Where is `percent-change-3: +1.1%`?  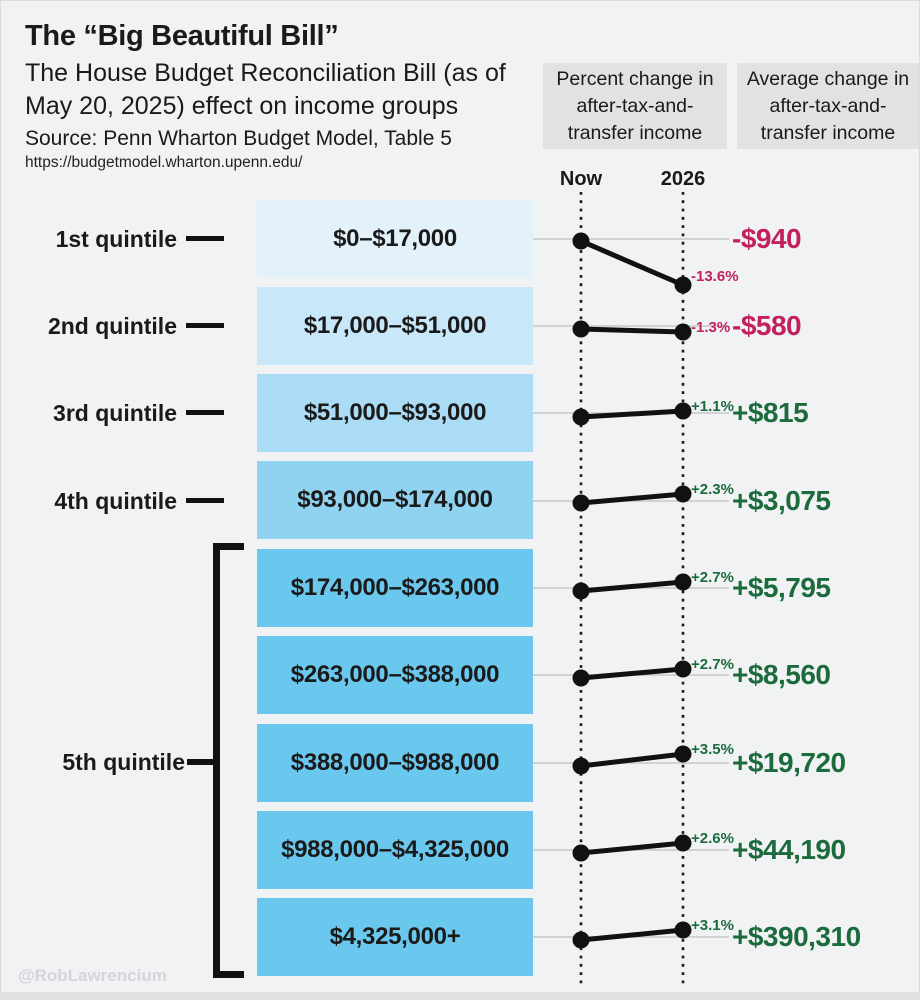 percent-change-3: +1.1% is located at coordinates (712, 406).